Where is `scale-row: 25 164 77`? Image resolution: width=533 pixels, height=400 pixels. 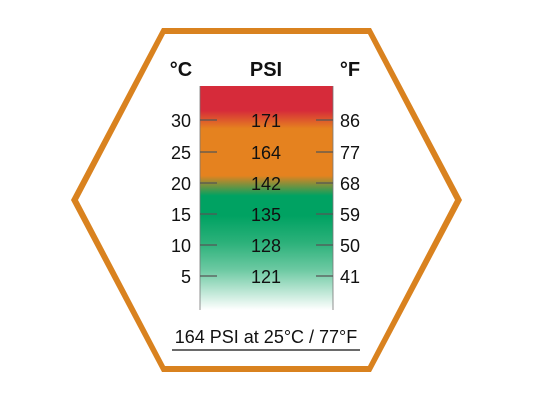 scale-row: 25 164 77 is located at coordinates (265, 153).